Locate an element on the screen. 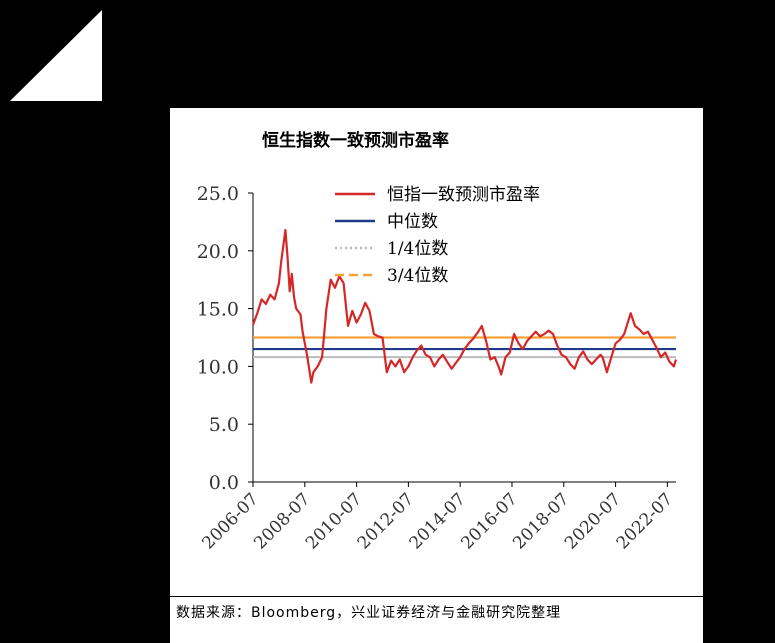  x-tick-label: 2016-07 is located at coordinates (489, 521).